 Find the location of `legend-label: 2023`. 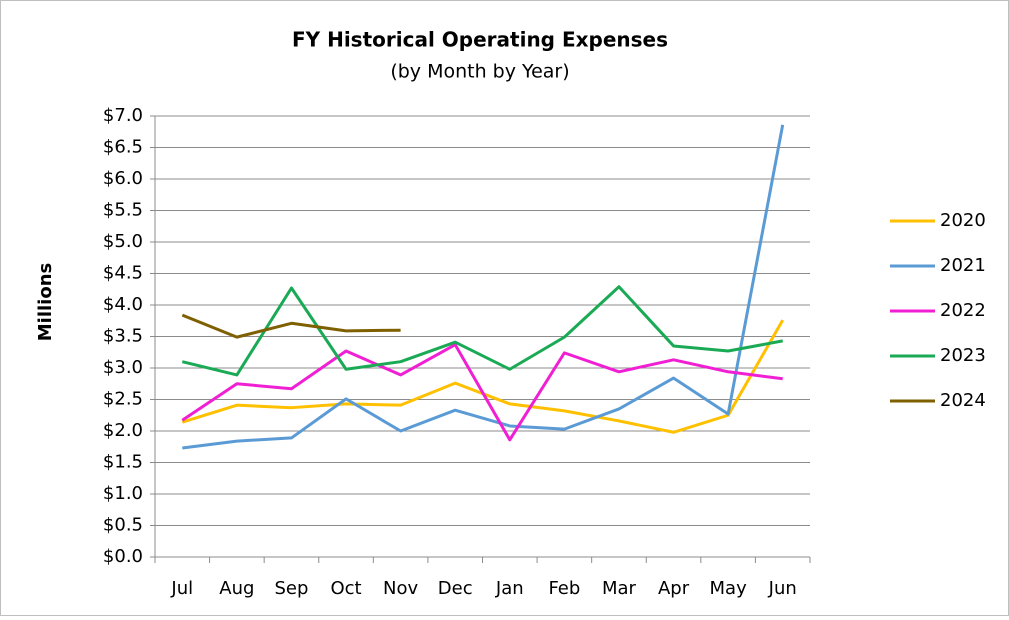

legend-label: 2023 is located at coordinates (963, 355).